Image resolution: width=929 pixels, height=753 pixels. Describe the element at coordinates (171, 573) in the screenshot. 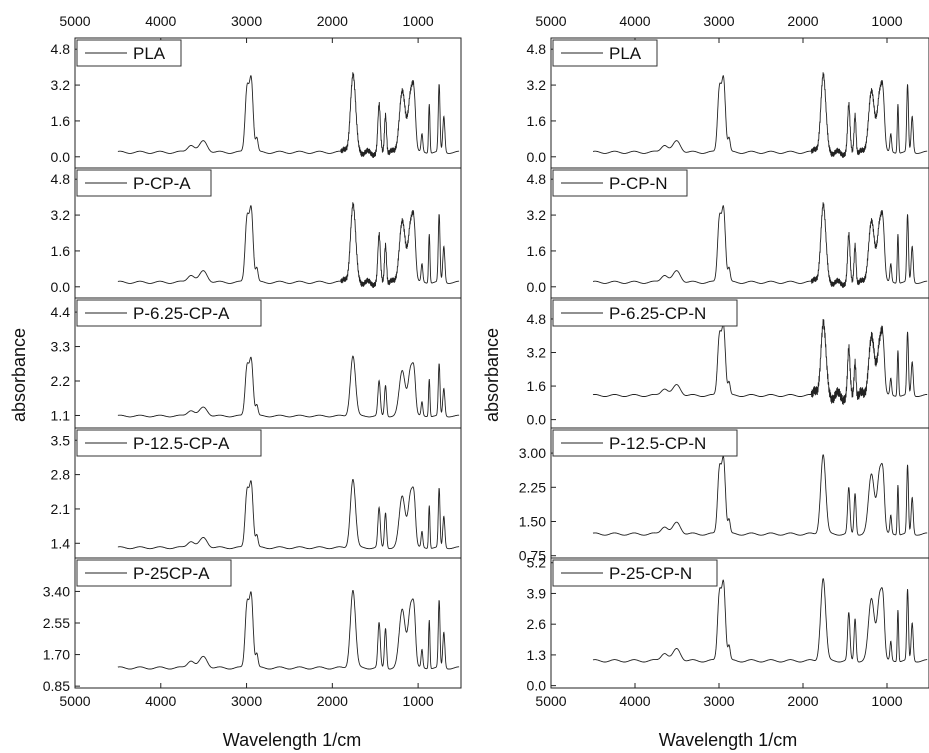

I see `legend-label: P-25CP-A` at that location.